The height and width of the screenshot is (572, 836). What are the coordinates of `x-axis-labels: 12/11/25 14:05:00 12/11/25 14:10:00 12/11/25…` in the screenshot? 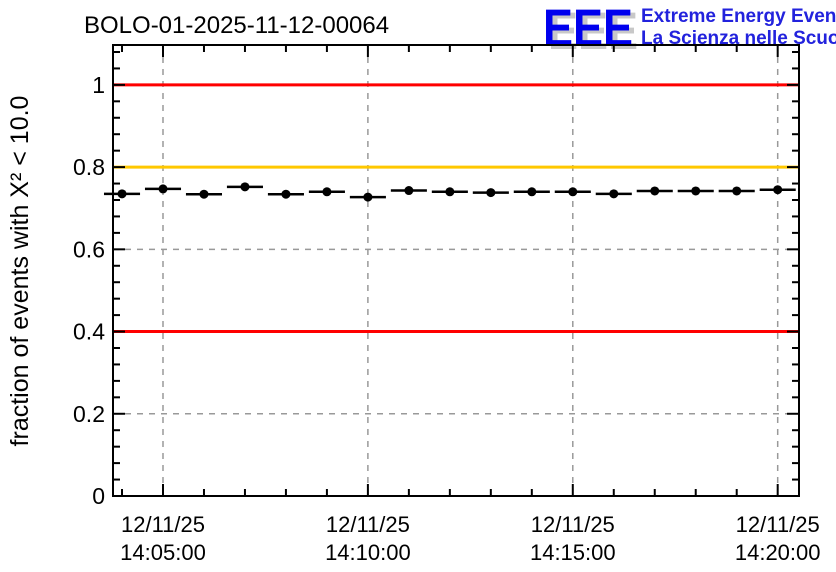 It's located at (470, 538).